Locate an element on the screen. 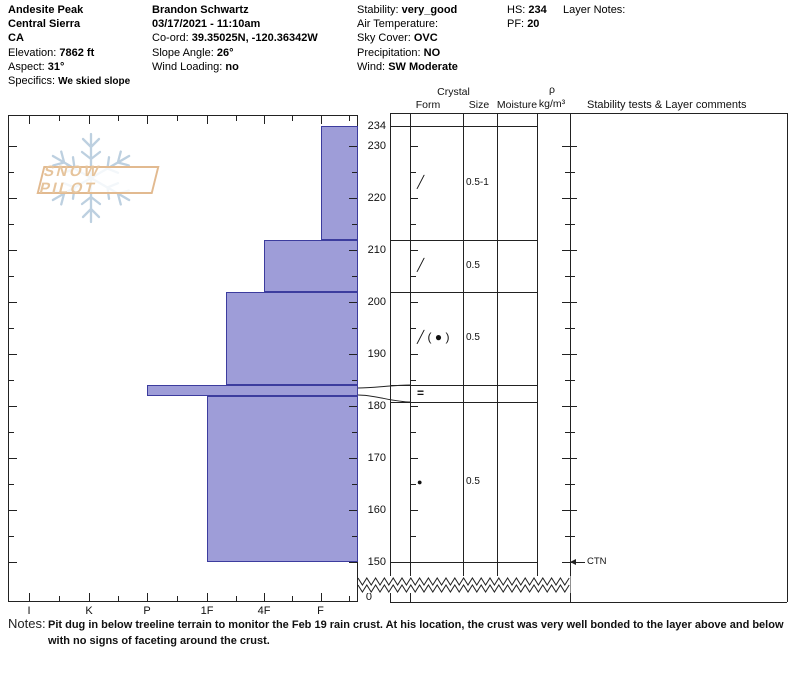 The image size is (800, 676). hs-value: 234 is located at coordinates (537, 10).